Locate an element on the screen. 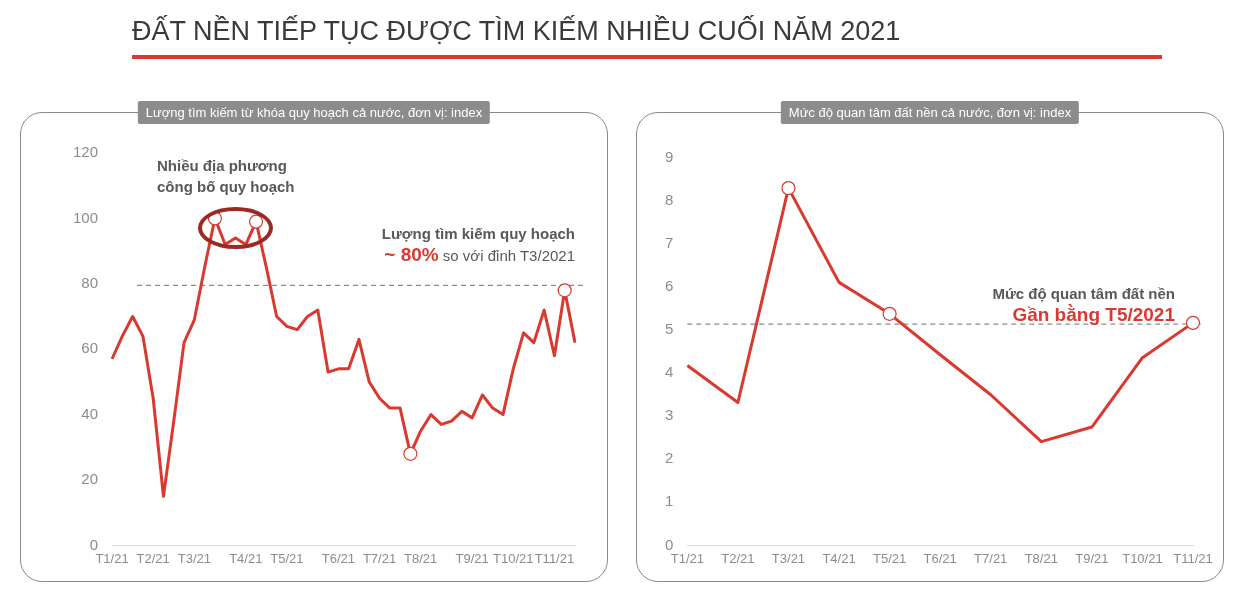 The image size is (1234, 589). annotation: ~ 80% is located at coordinates (411, 254).